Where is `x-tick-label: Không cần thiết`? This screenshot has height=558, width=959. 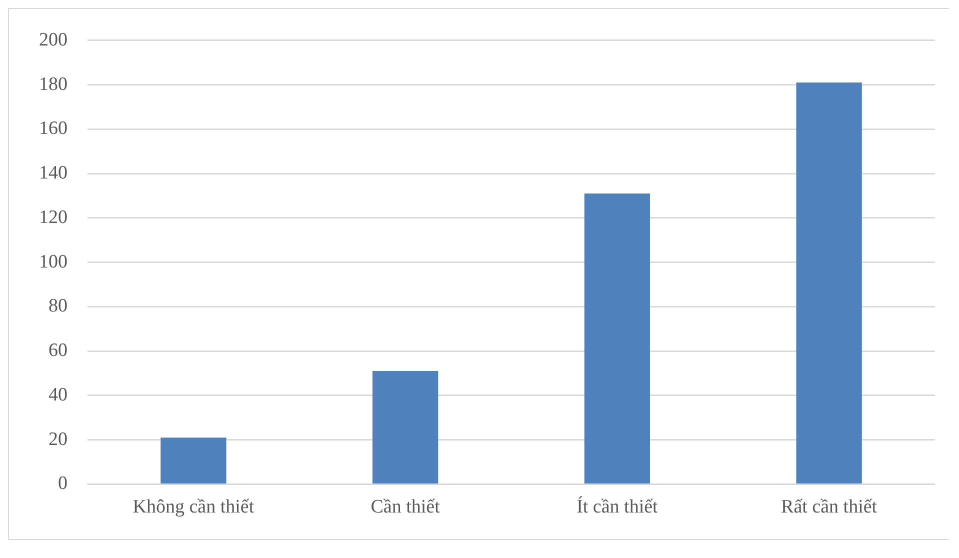 x-tick-label: Không cần thiết is located at coordinates (193, 507).